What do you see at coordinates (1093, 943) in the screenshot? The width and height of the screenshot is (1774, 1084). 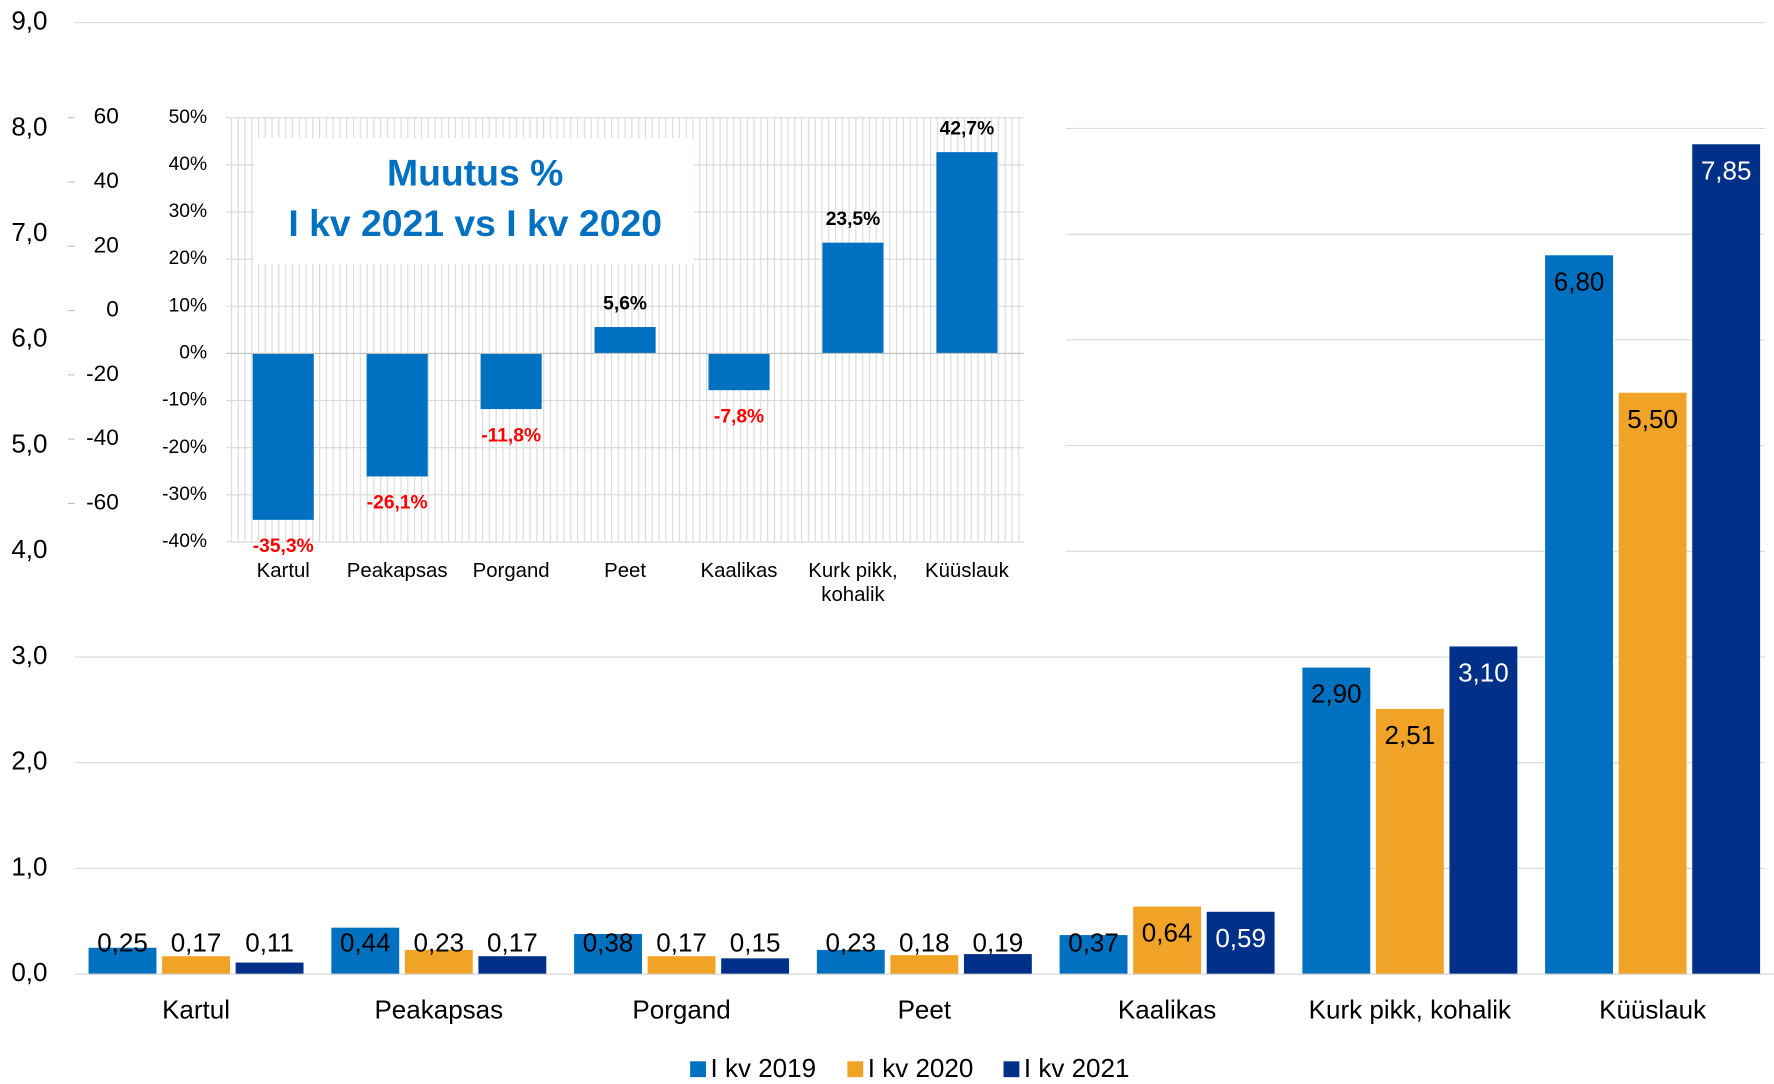 I see `value-label: 0,37` at bounding box center [1093, 943].